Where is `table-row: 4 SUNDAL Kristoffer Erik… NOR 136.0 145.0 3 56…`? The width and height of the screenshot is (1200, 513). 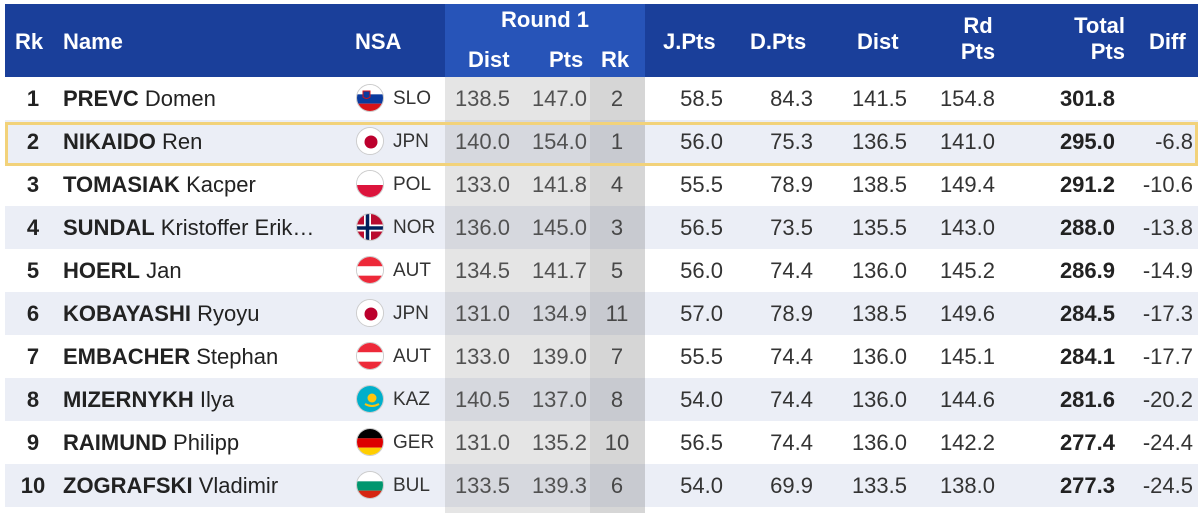 table-row: 4 SUNDAL Kristoffer Erik… NOR 136.0 145.0 3 56… is located at coordinates (601, 227).